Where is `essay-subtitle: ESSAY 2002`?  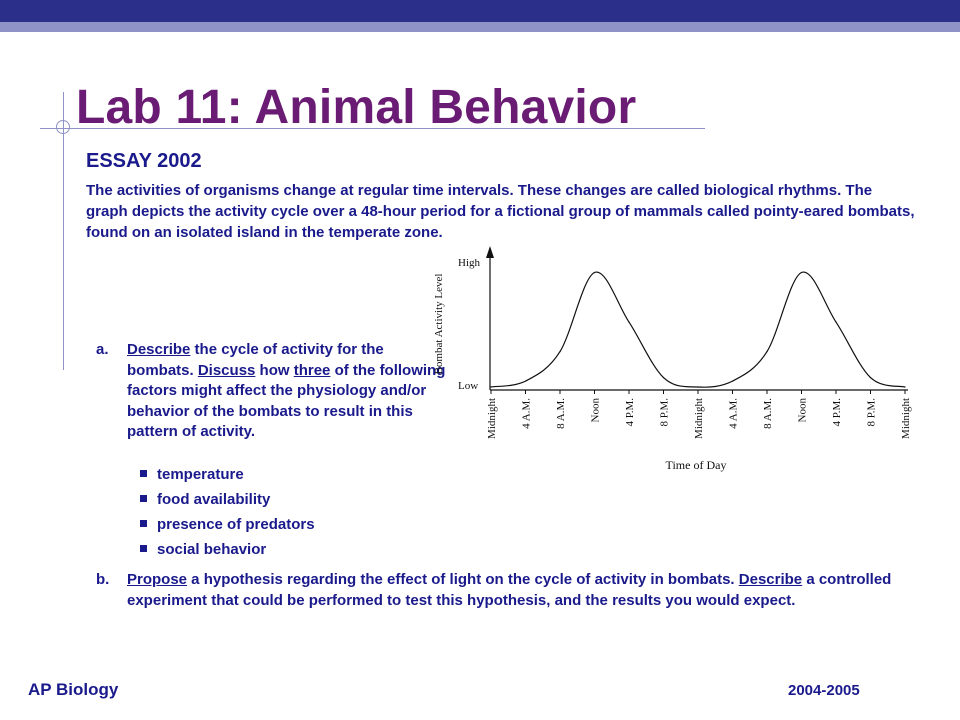 essay-subtitle: ESSAY 2002 is located at coordinates (144, 161).